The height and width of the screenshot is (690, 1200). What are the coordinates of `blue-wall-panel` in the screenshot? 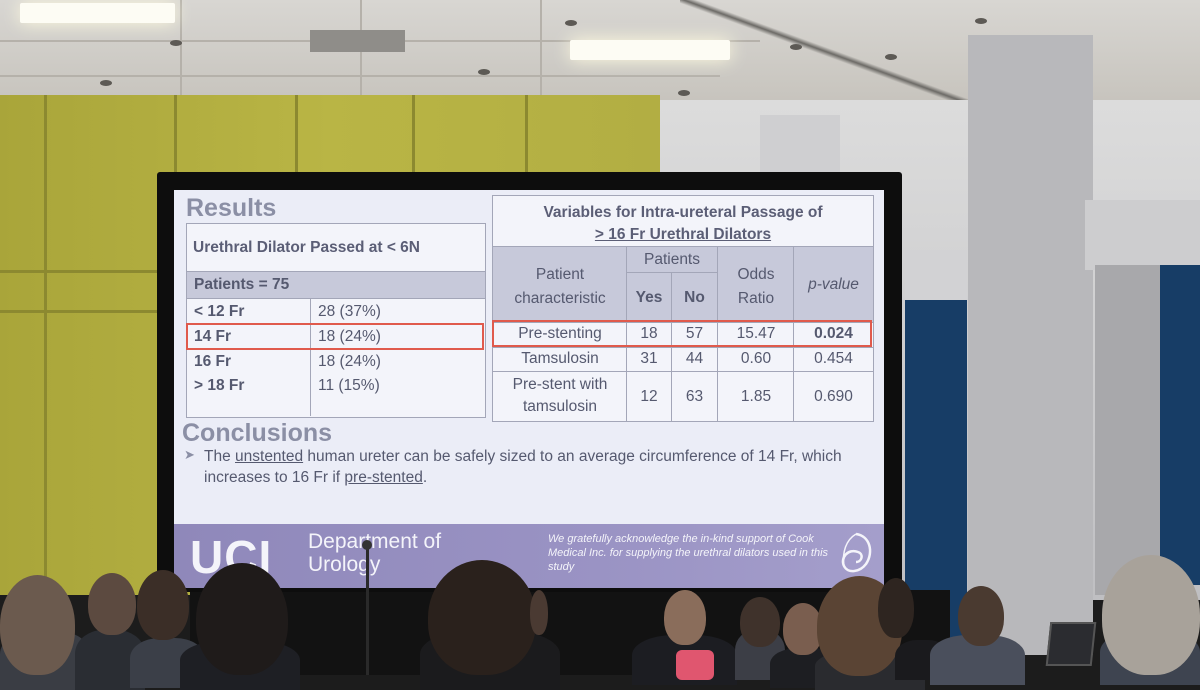 It's located at (1180, 425).